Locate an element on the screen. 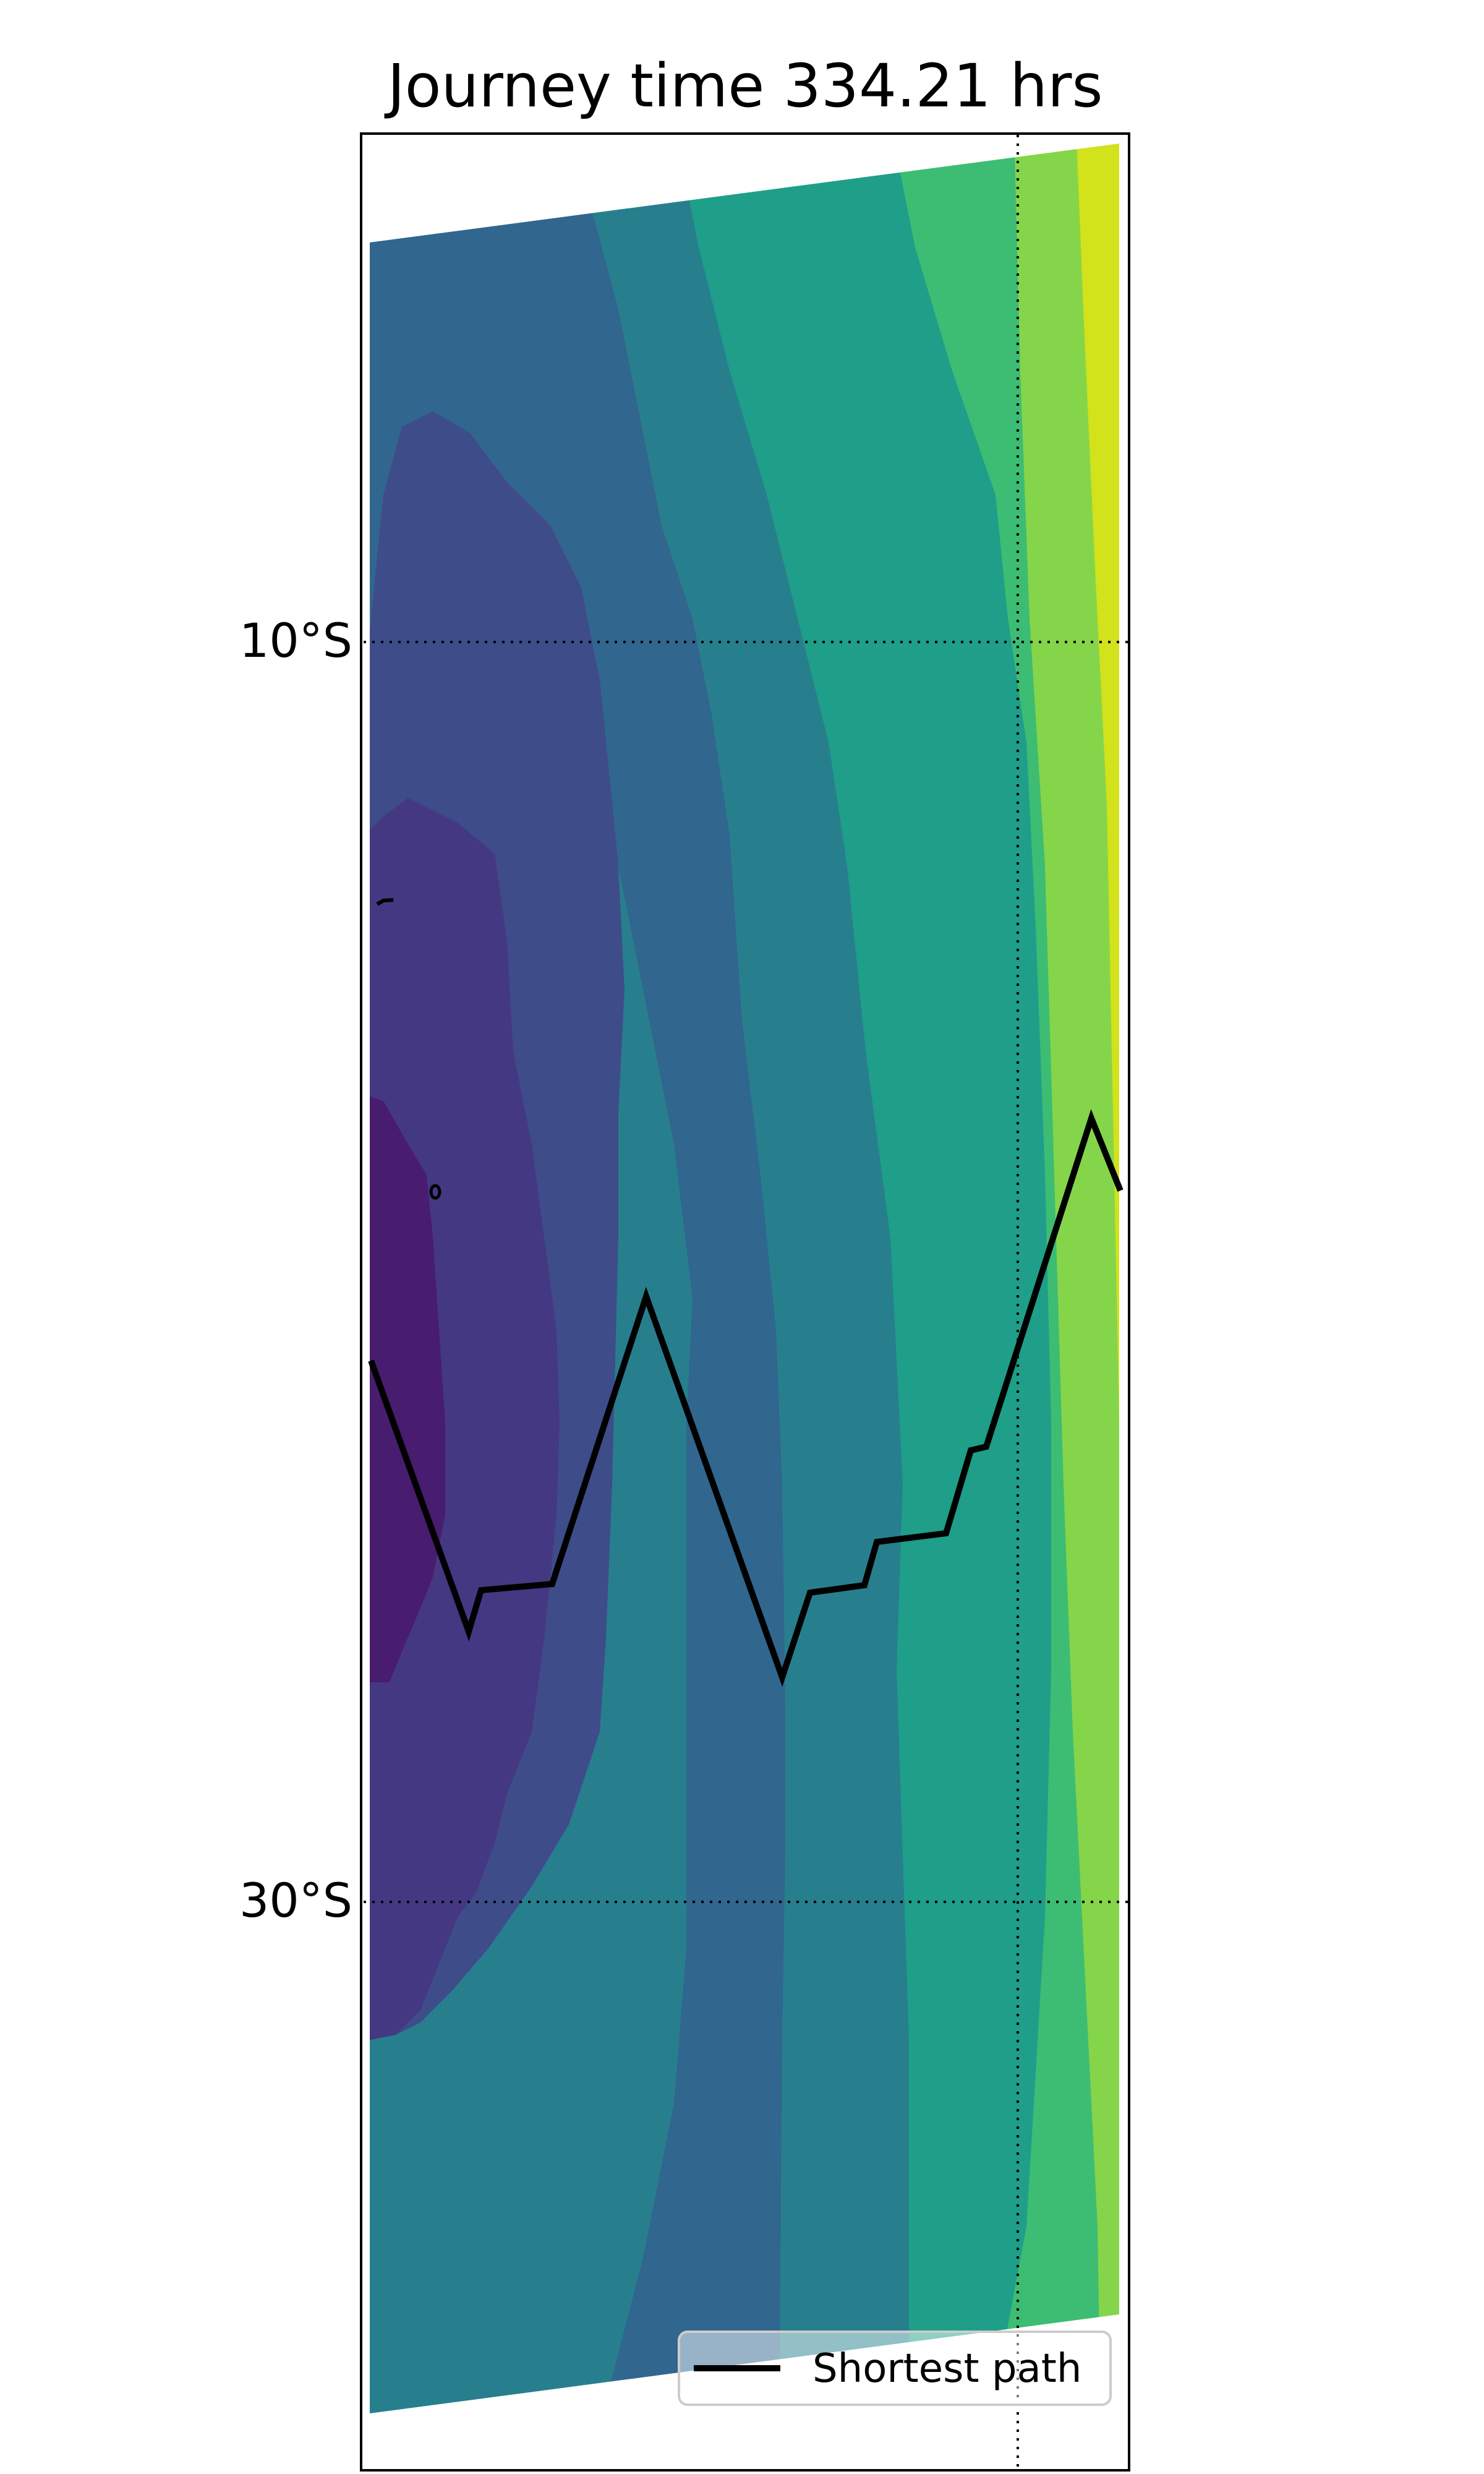 This screenshot has height=2474, width=1484. lat-label-10s: 10°S is located at coordinates (295, 640).